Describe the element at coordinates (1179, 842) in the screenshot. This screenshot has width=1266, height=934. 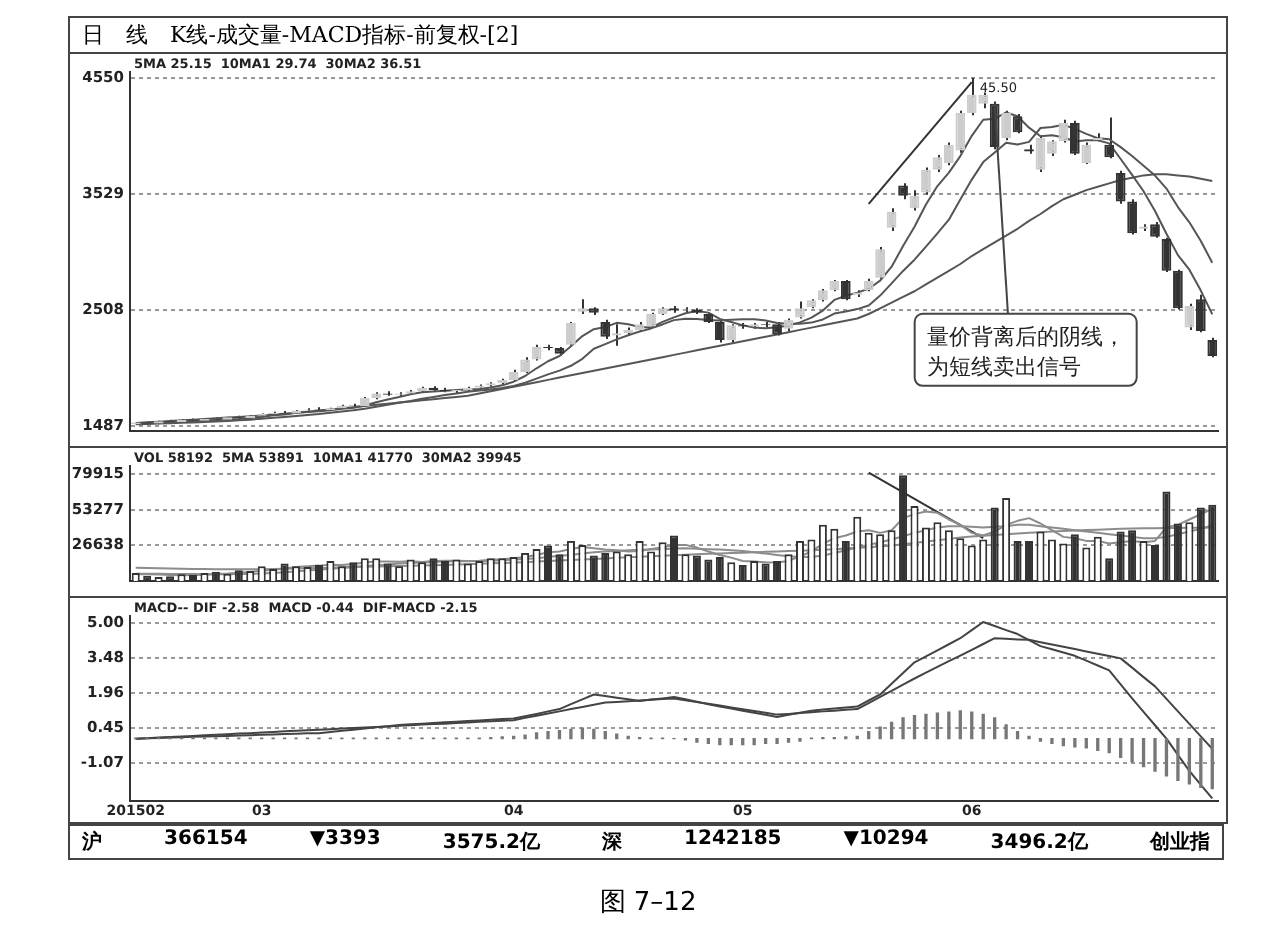
I see `text: 创业指` at that location.